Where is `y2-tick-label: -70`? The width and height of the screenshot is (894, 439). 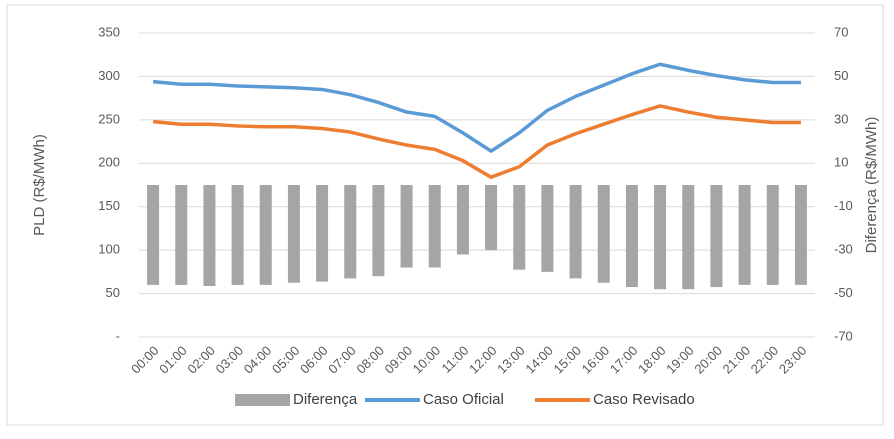
y2-tick-label: -70 is located at coordinates (843, 335).